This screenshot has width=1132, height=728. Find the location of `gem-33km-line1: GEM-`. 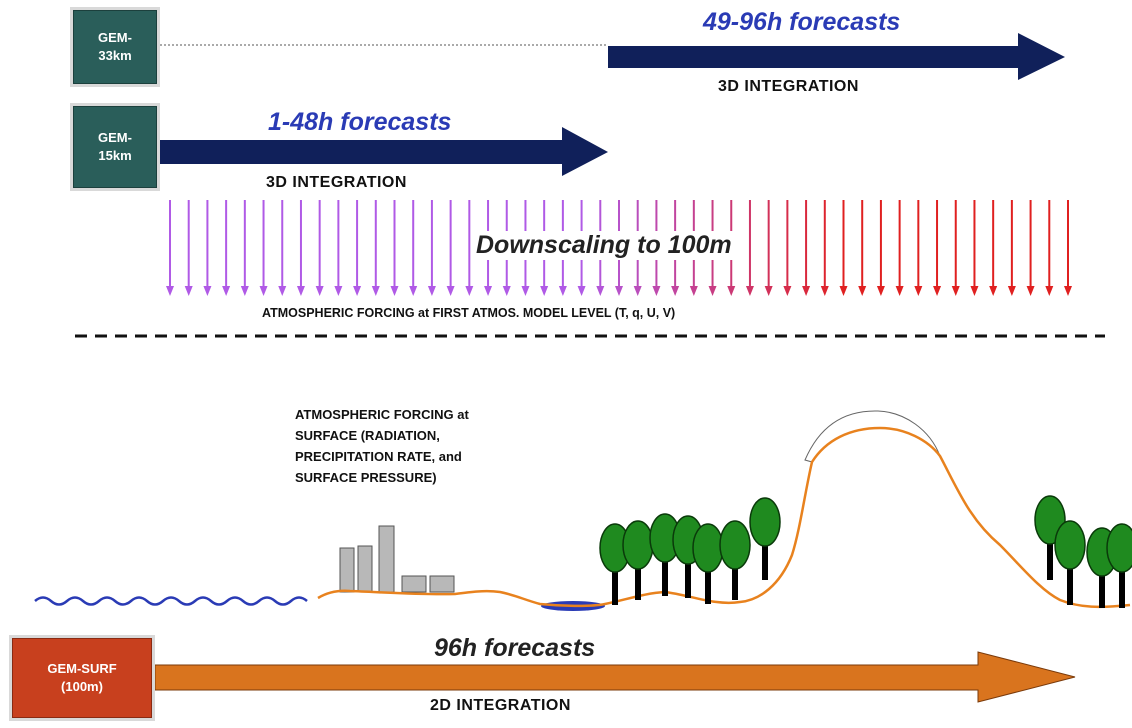

gem-33km-line1: GEM- is located at coordinates (115, 37).